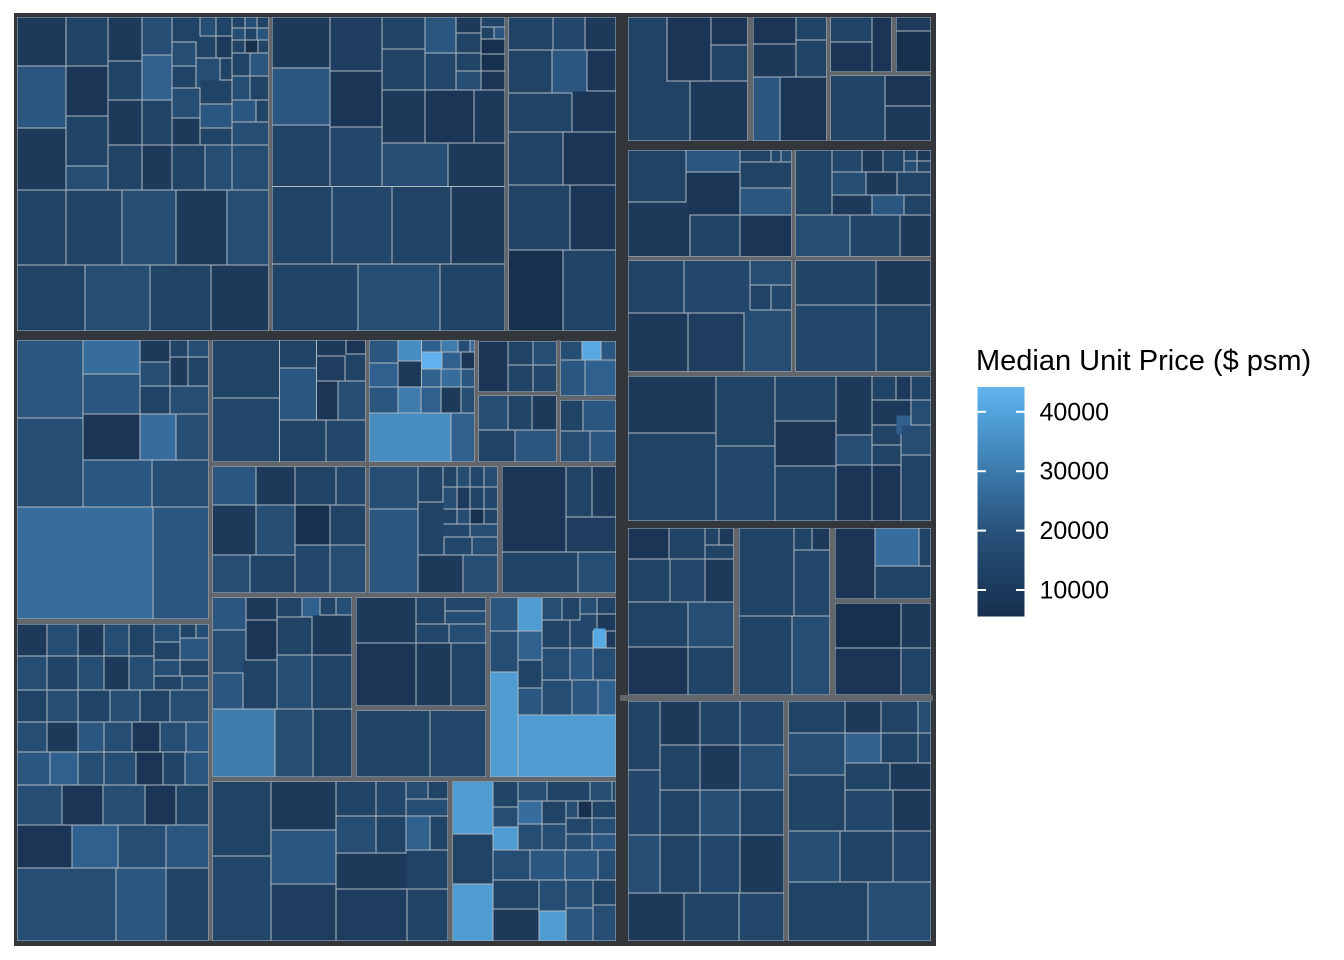  I want to click on svg-text: 10000, so click(1075, 591).